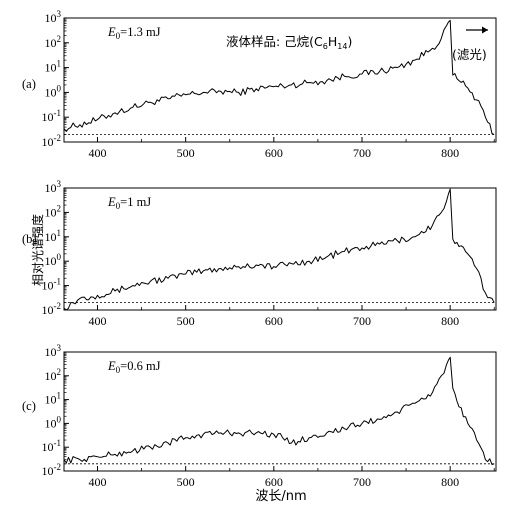 The width and height of the screenshot is (508, 516). Describe the element at coordinates (134, 33) in the screenshot. I see `energy-annotation: E0=1.3 mJ` at that location.